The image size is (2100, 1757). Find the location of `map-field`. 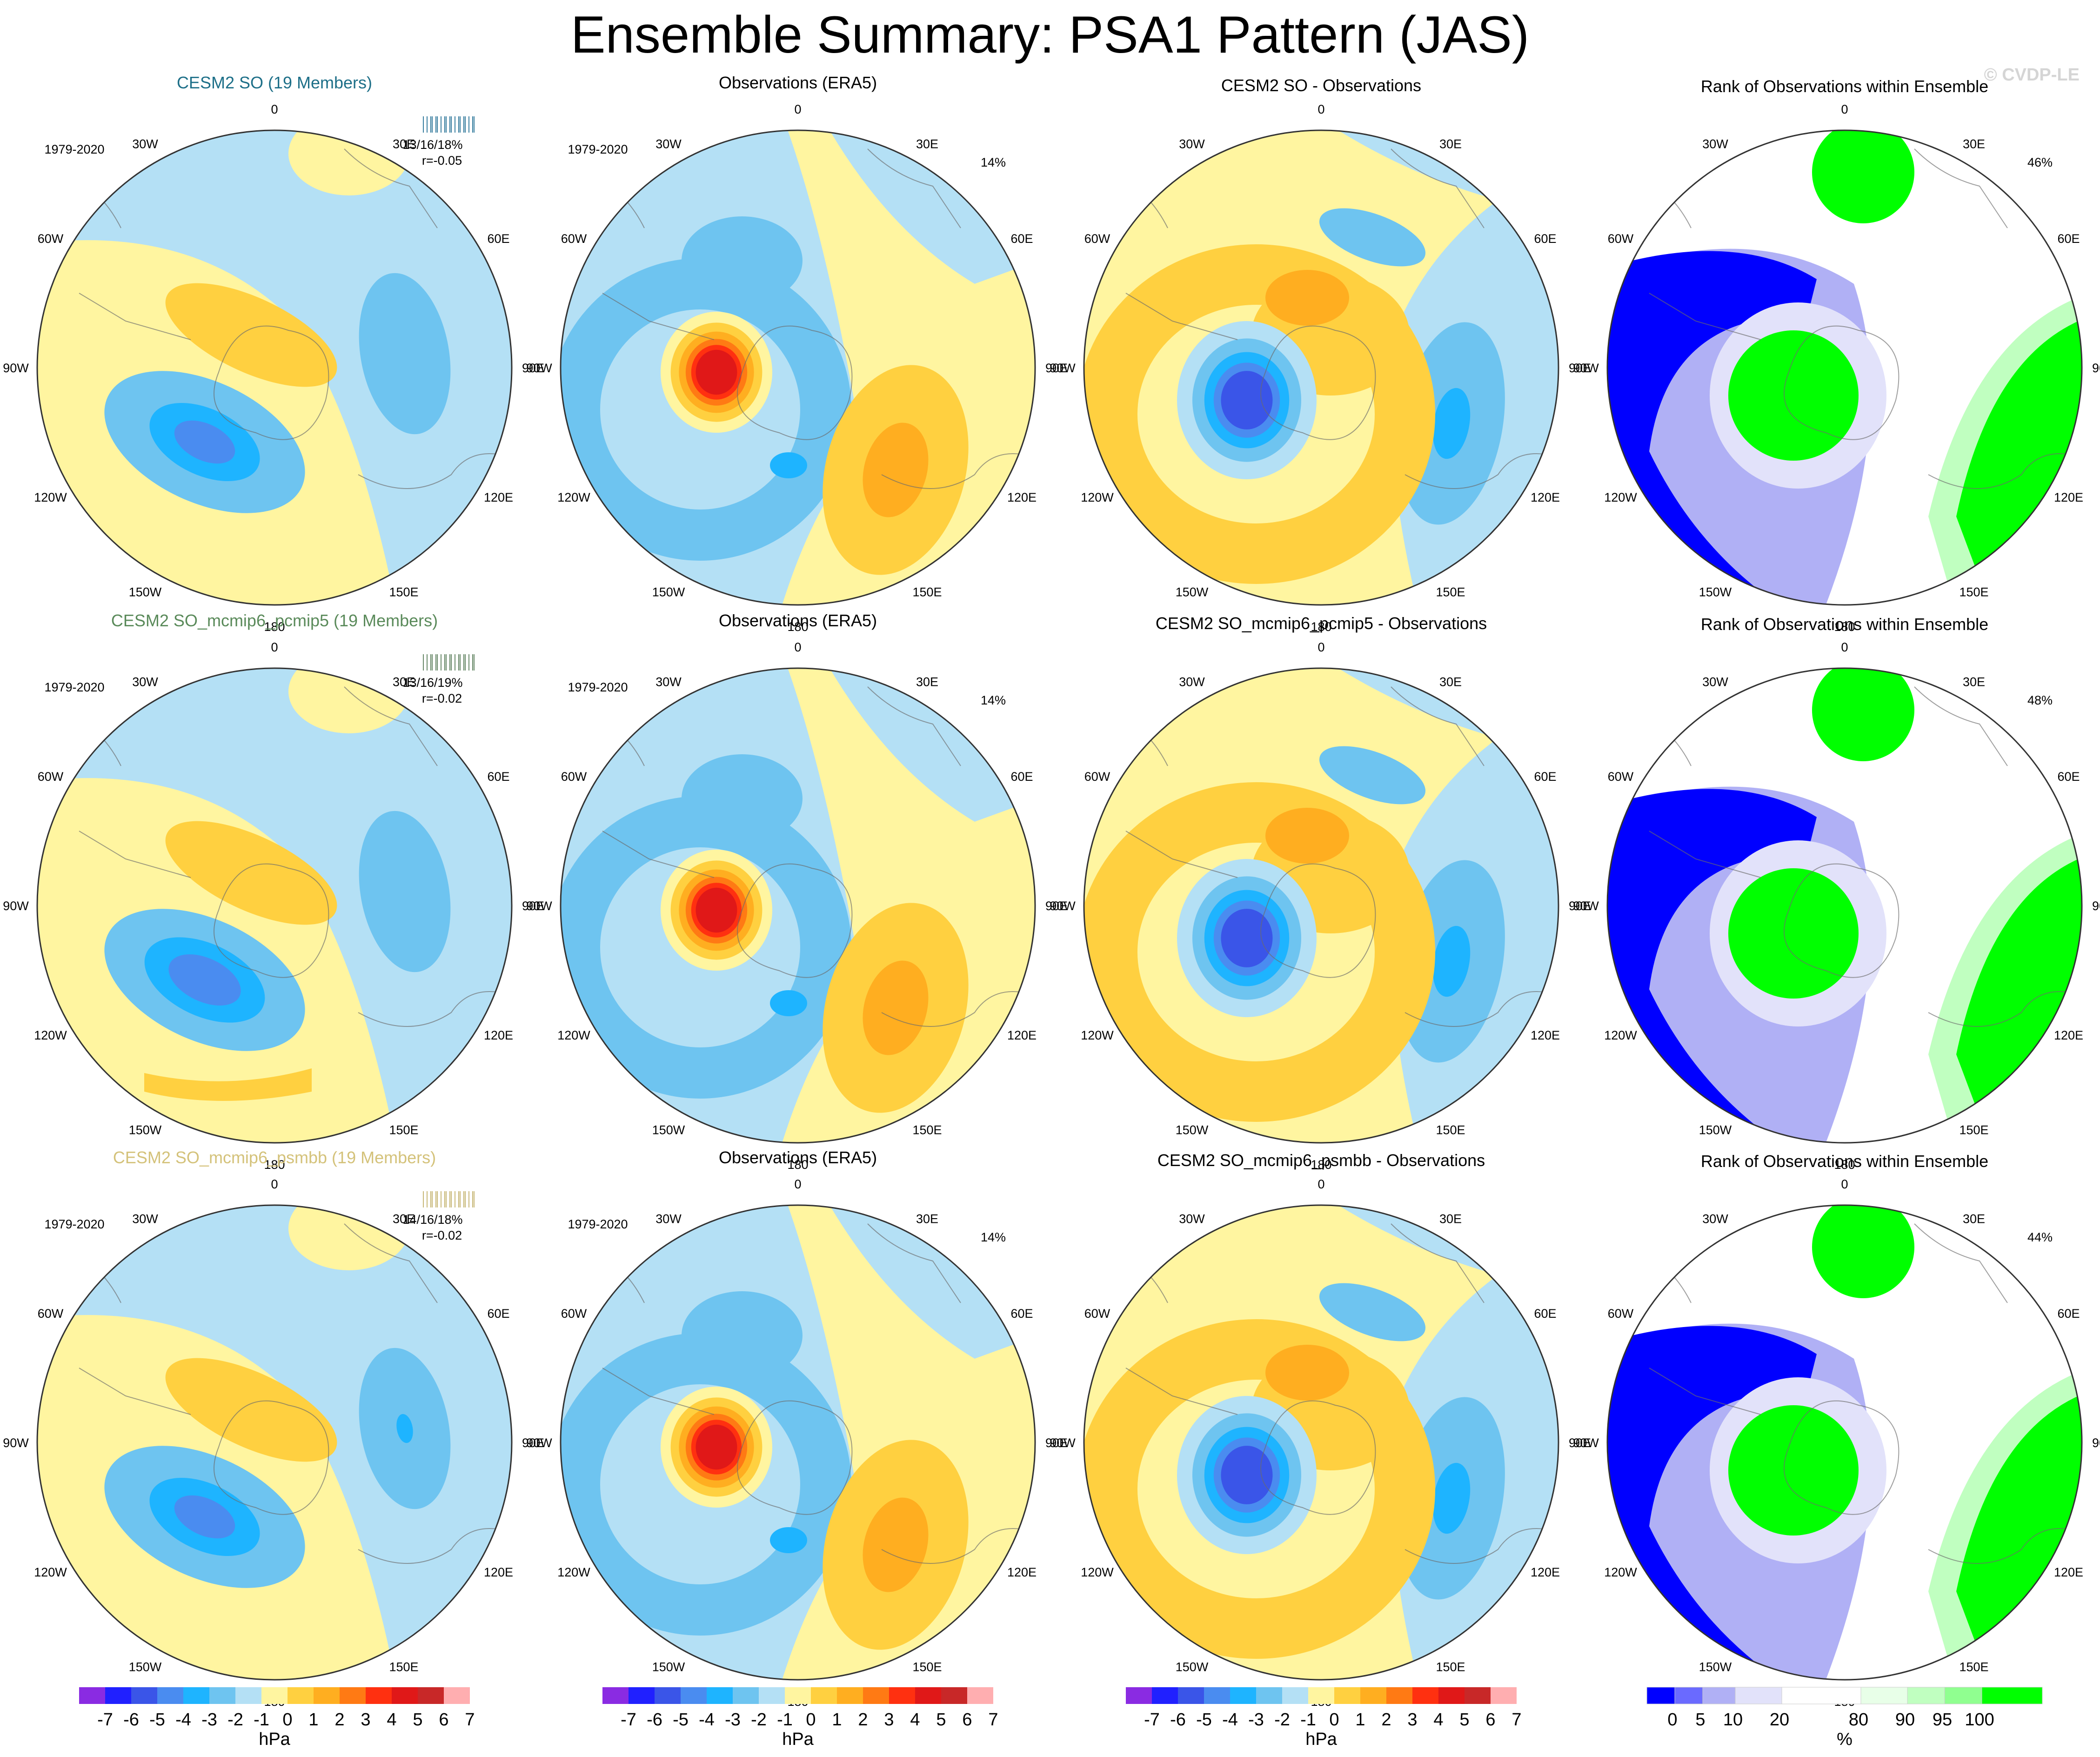

map-field is located at coordinates (798, 367).